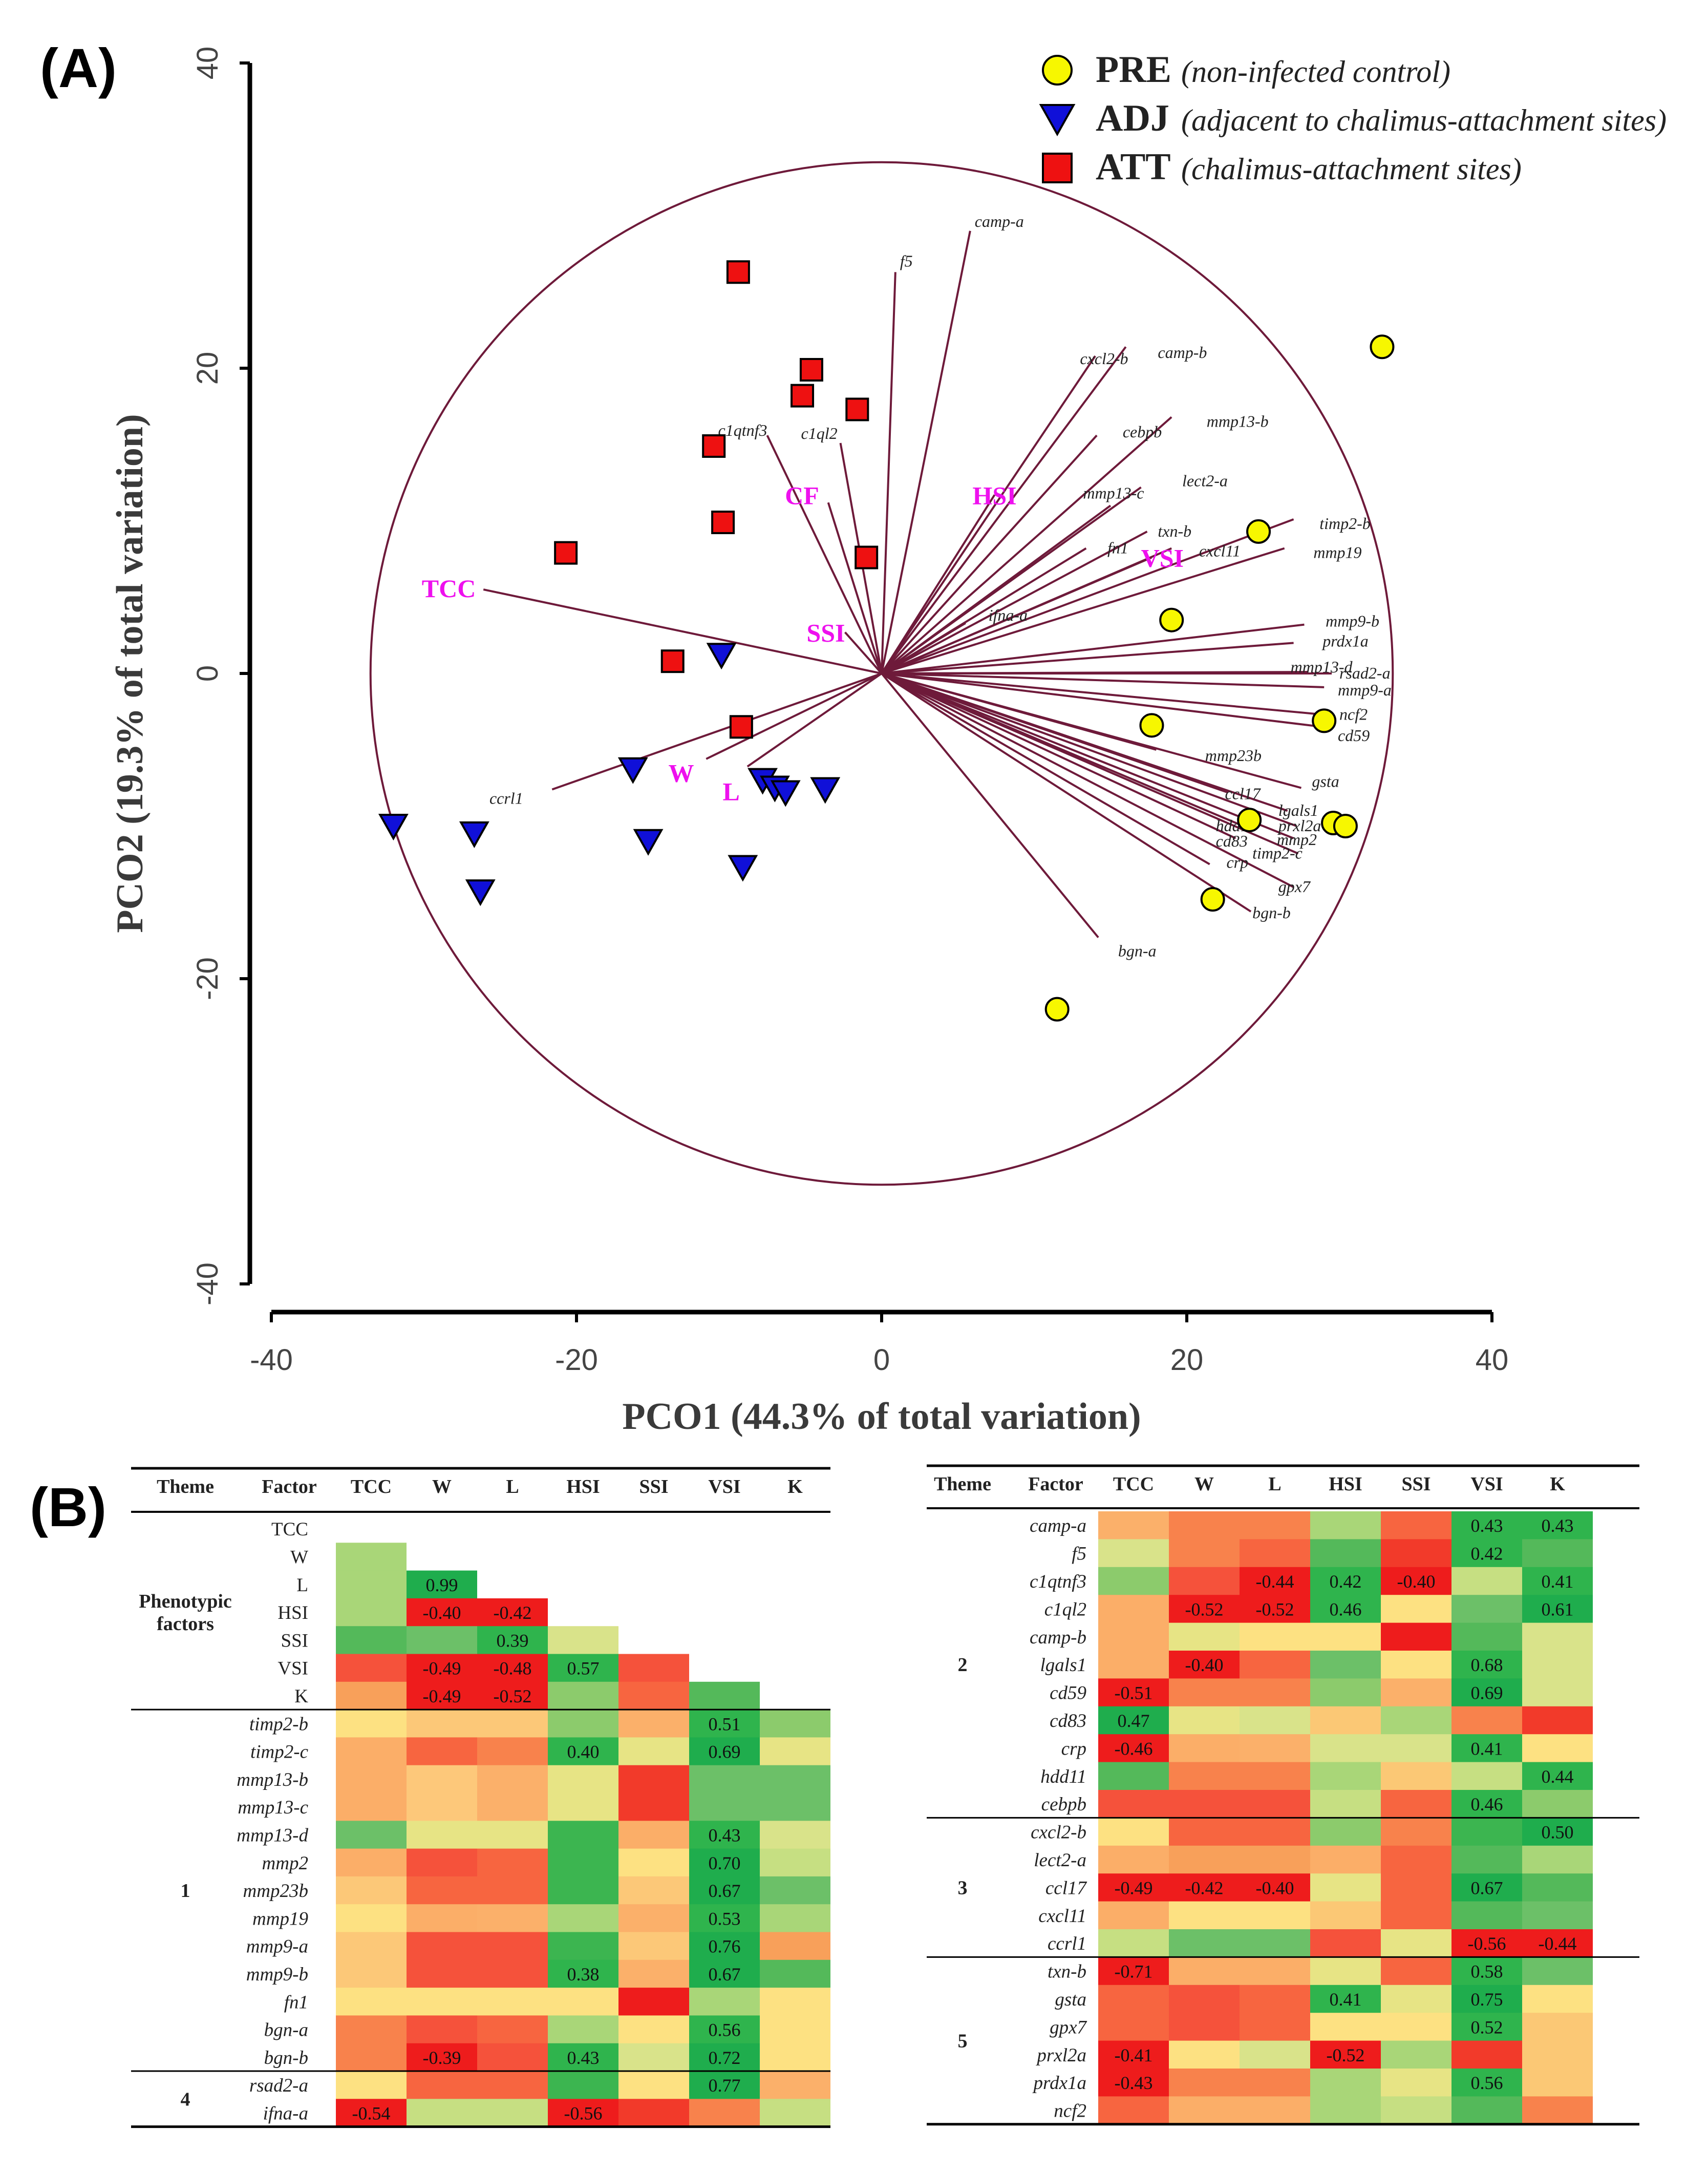 The width and height of the screenshot is (1708, 2173). I want to click on vector-label-cebpb: cebpb, so click(1142, 432).